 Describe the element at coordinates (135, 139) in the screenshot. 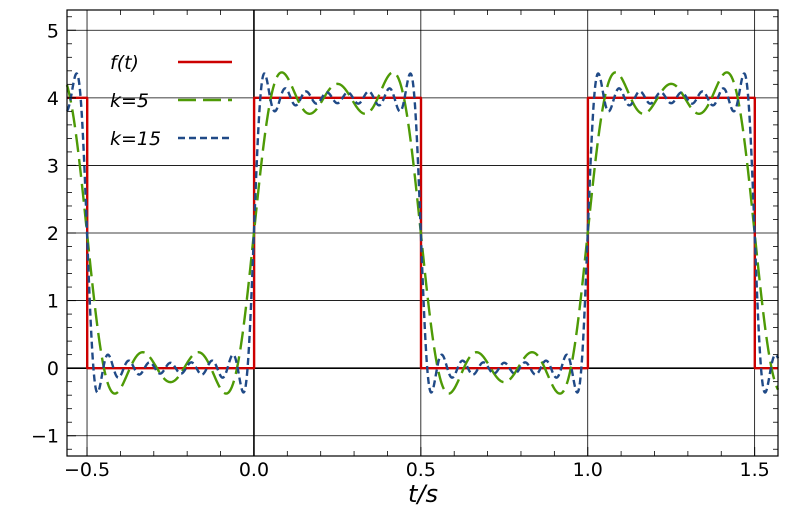

I see `legend-label: k=15` at that location.